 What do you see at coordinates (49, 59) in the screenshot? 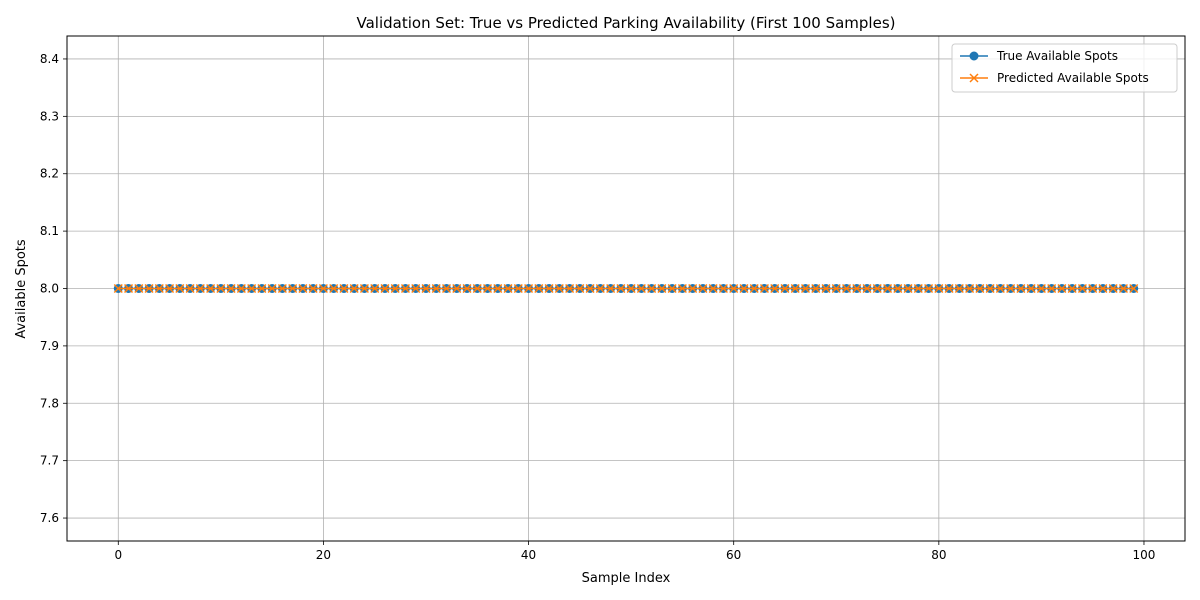
I see `y-tick-label: 8.4` at bounding box center [49, 59].